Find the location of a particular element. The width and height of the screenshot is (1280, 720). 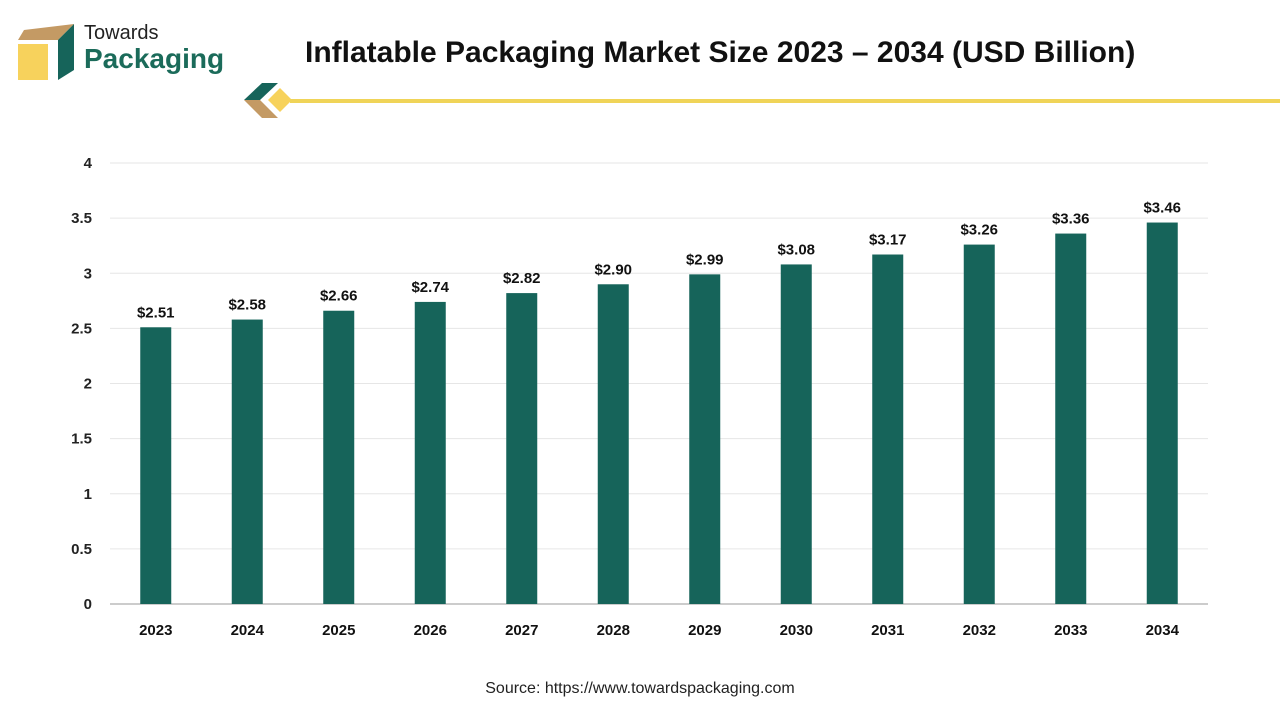

y-tick-label: 0 is located at coordinates (88, 604).